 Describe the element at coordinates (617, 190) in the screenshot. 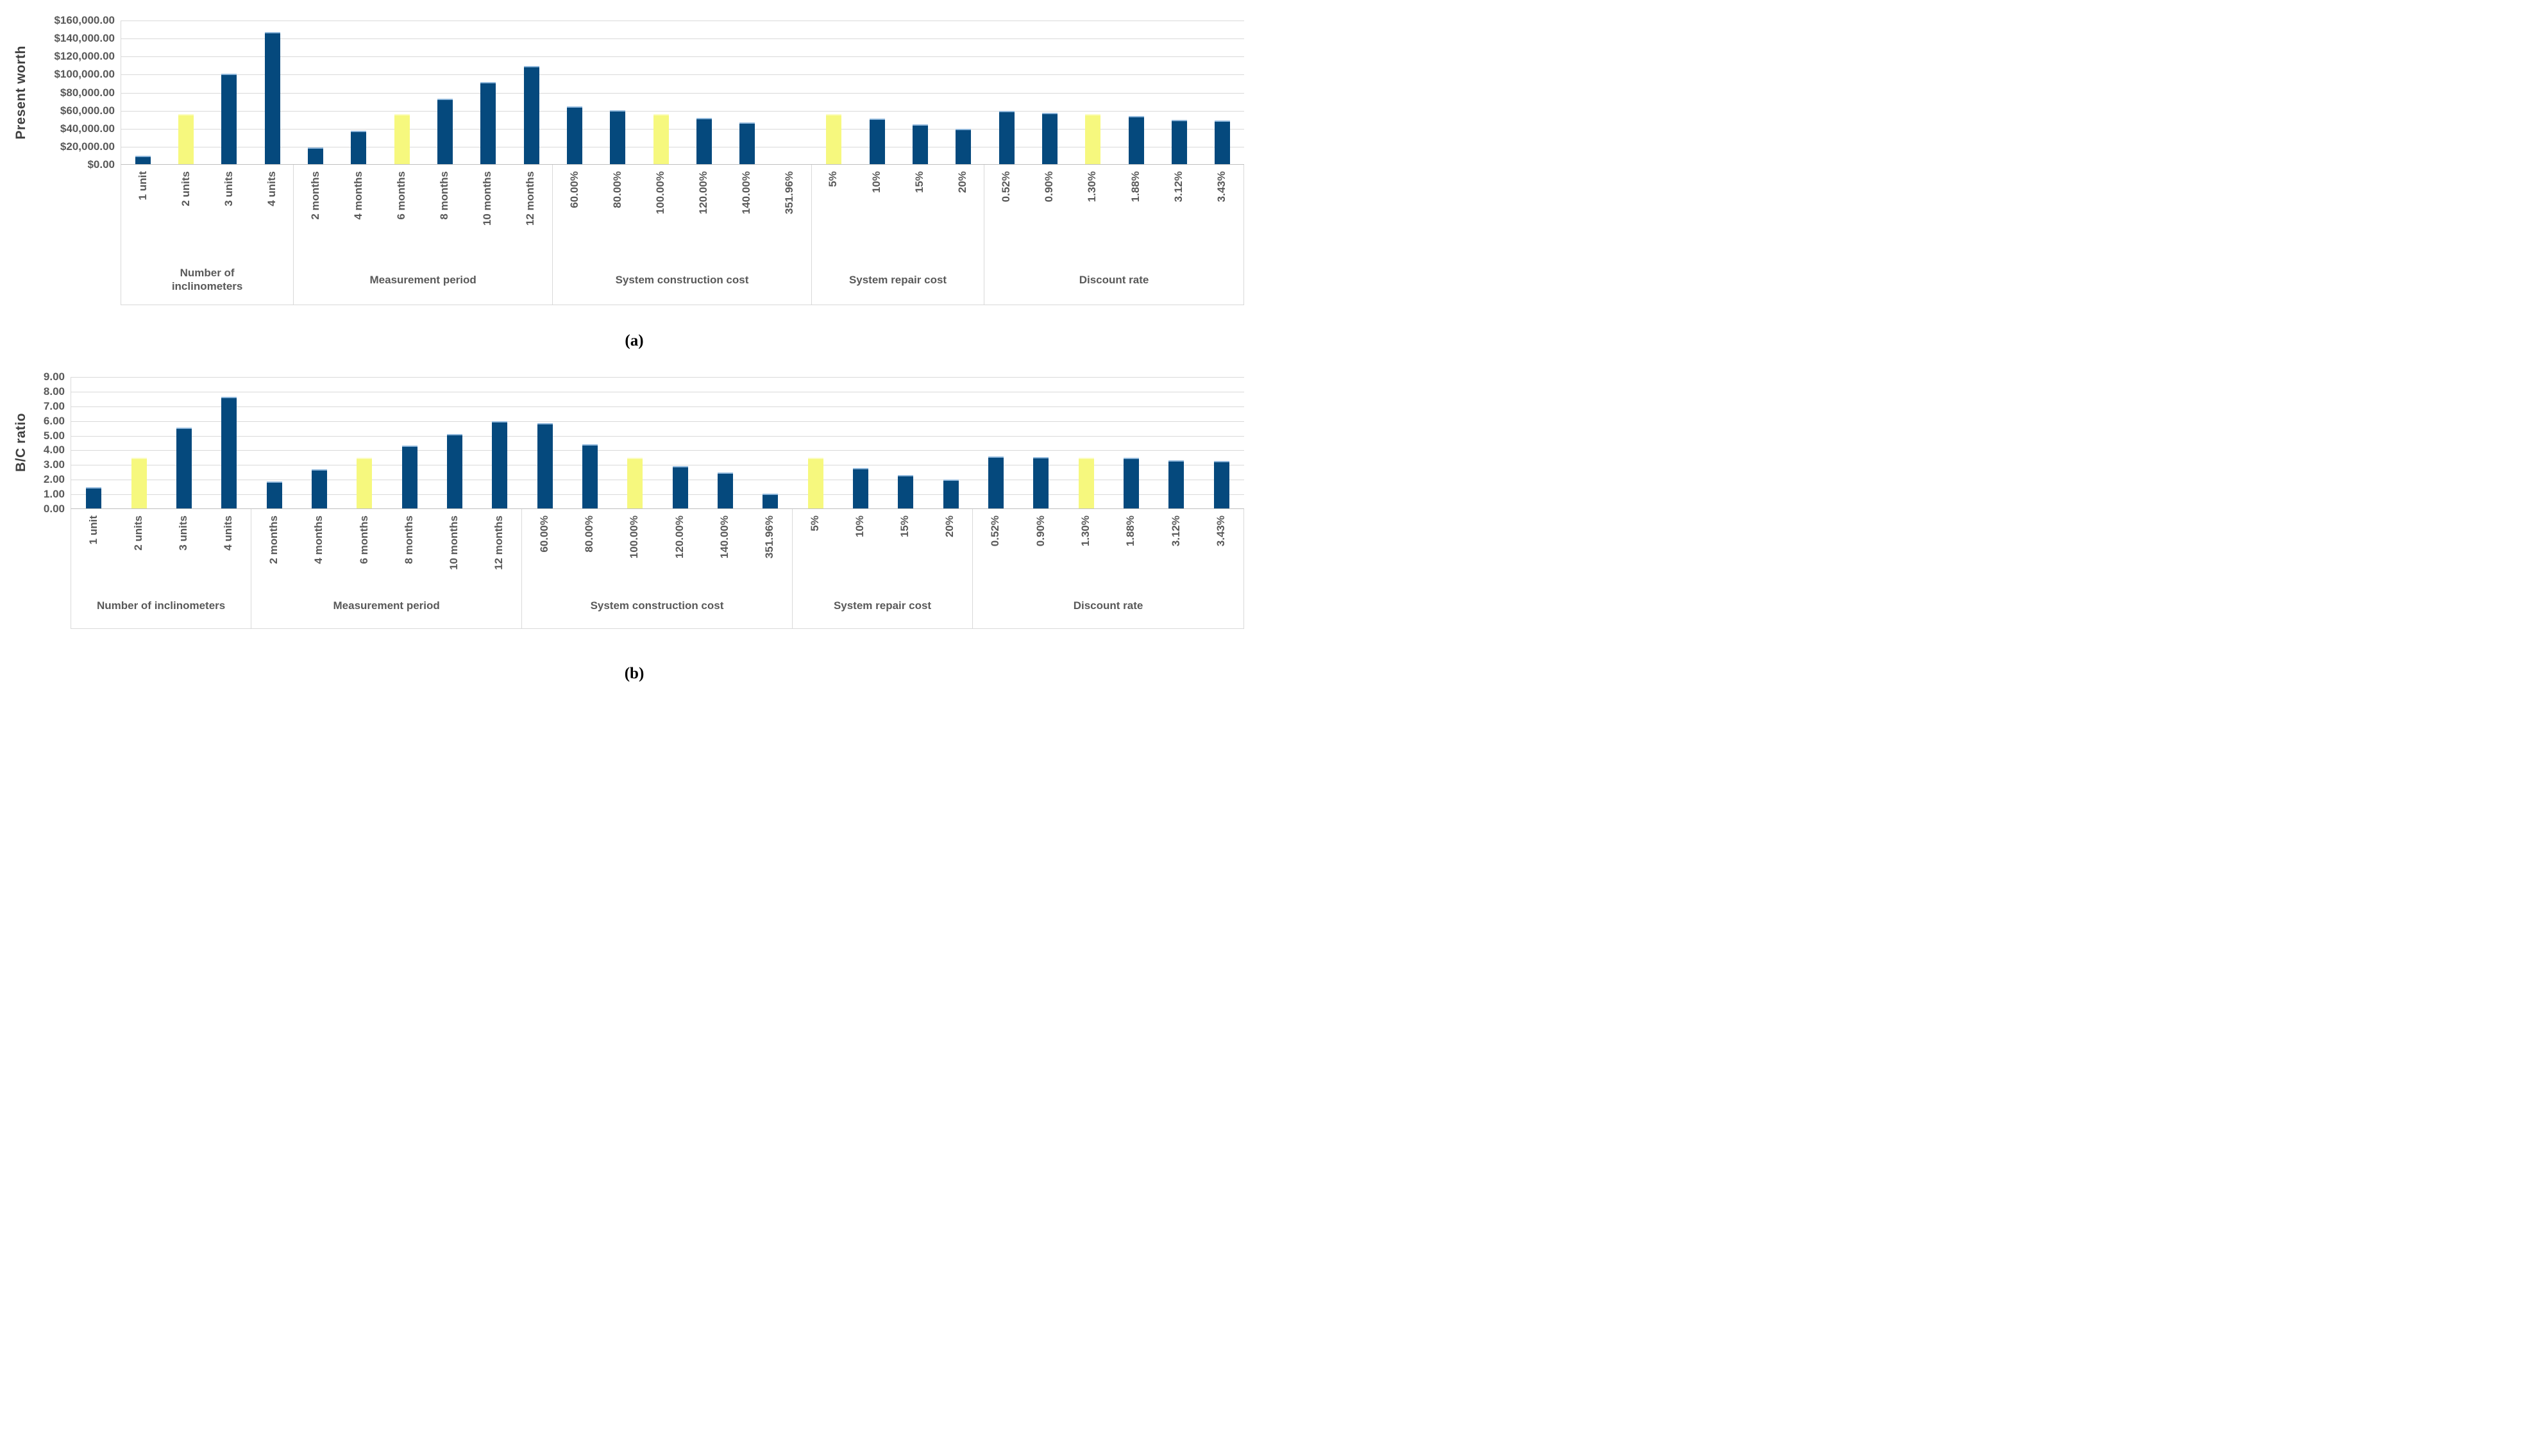

I see `category-label: 80.00%` at that location.